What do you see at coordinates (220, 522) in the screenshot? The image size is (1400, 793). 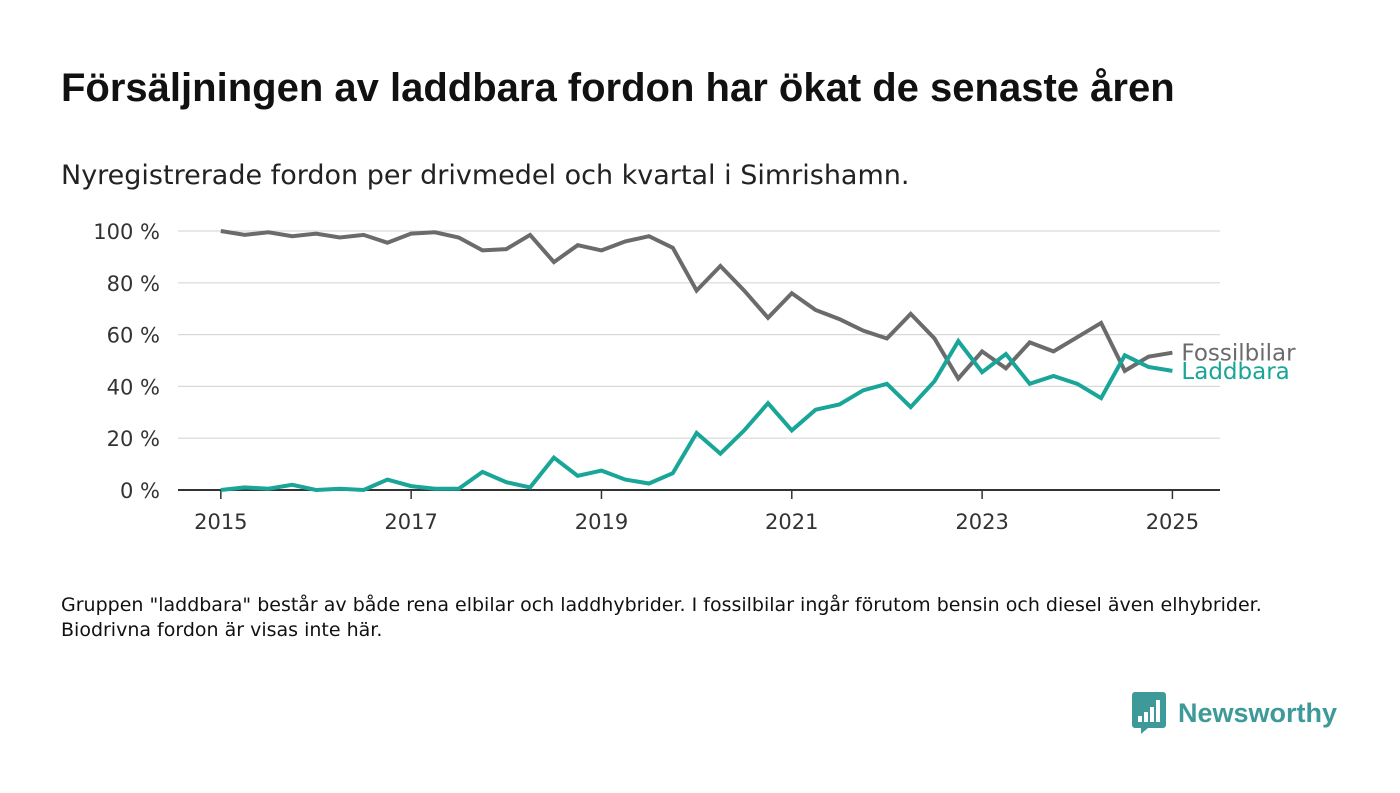 I see `x-tick-label: 2015` at bounding box center [220, 522].